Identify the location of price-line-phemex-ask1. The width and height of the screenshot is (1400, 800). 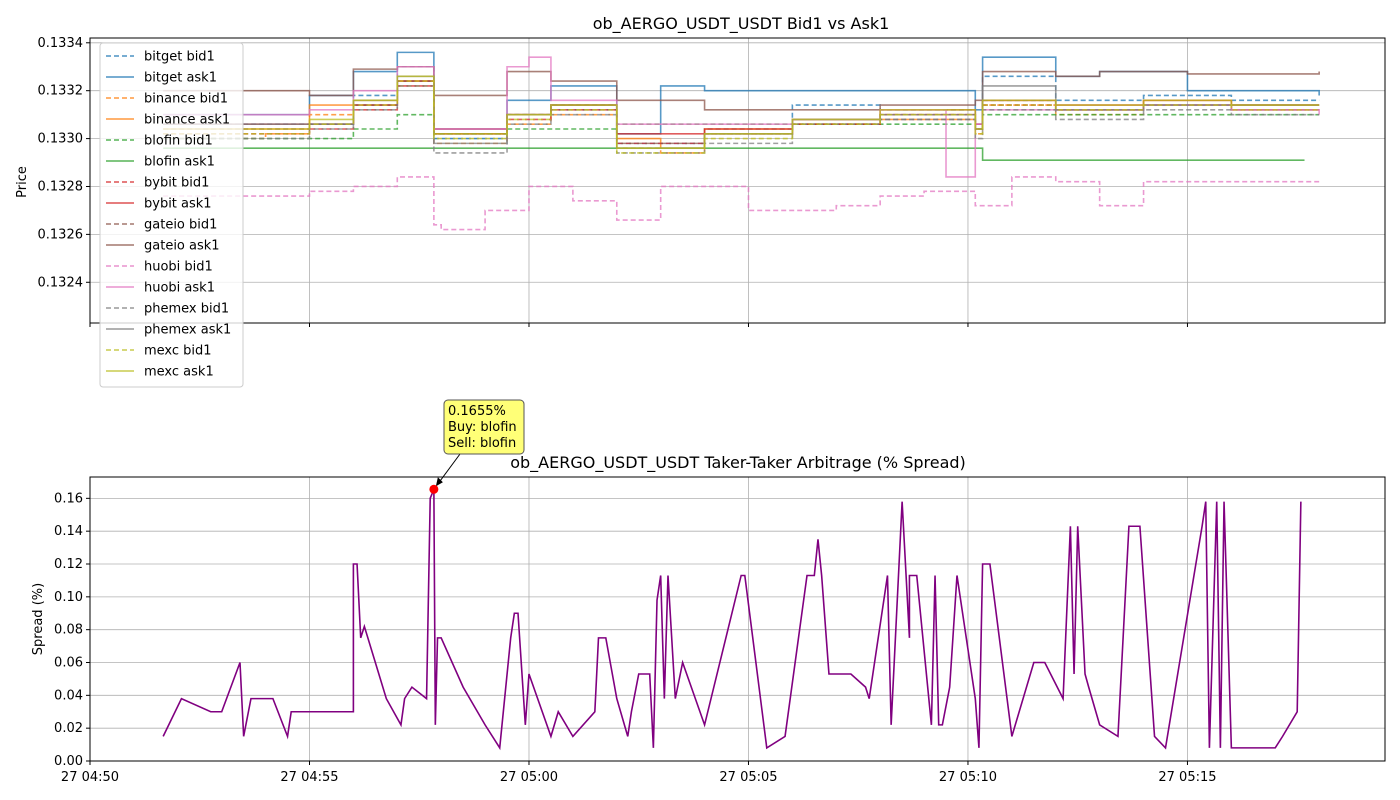
(741, 112).